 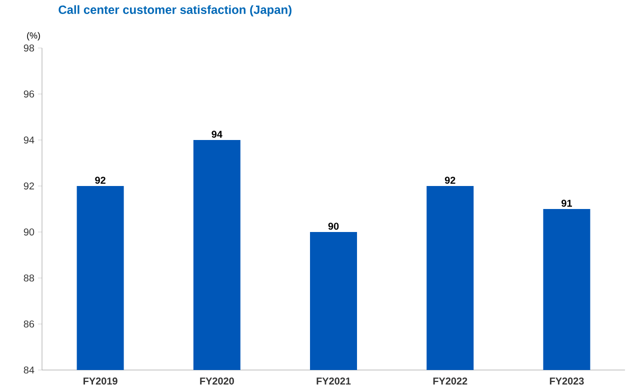 What do you see at coordinates (217, 134) in the screenshot?
I see `data-label: 94` at bounding box center [217, 134].